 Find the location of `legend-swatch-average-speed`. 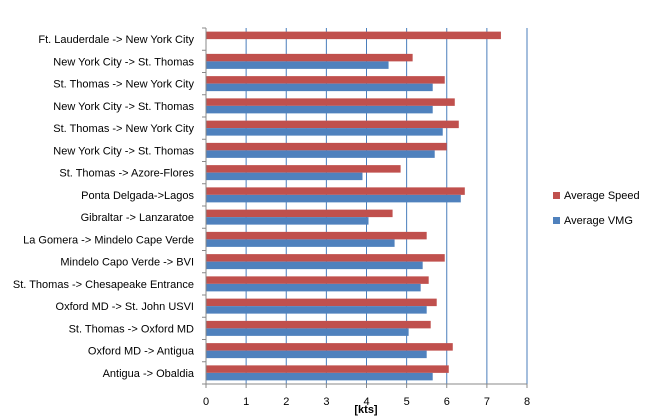

legend-swatch-average-speed is located at coordinates (556, 195).